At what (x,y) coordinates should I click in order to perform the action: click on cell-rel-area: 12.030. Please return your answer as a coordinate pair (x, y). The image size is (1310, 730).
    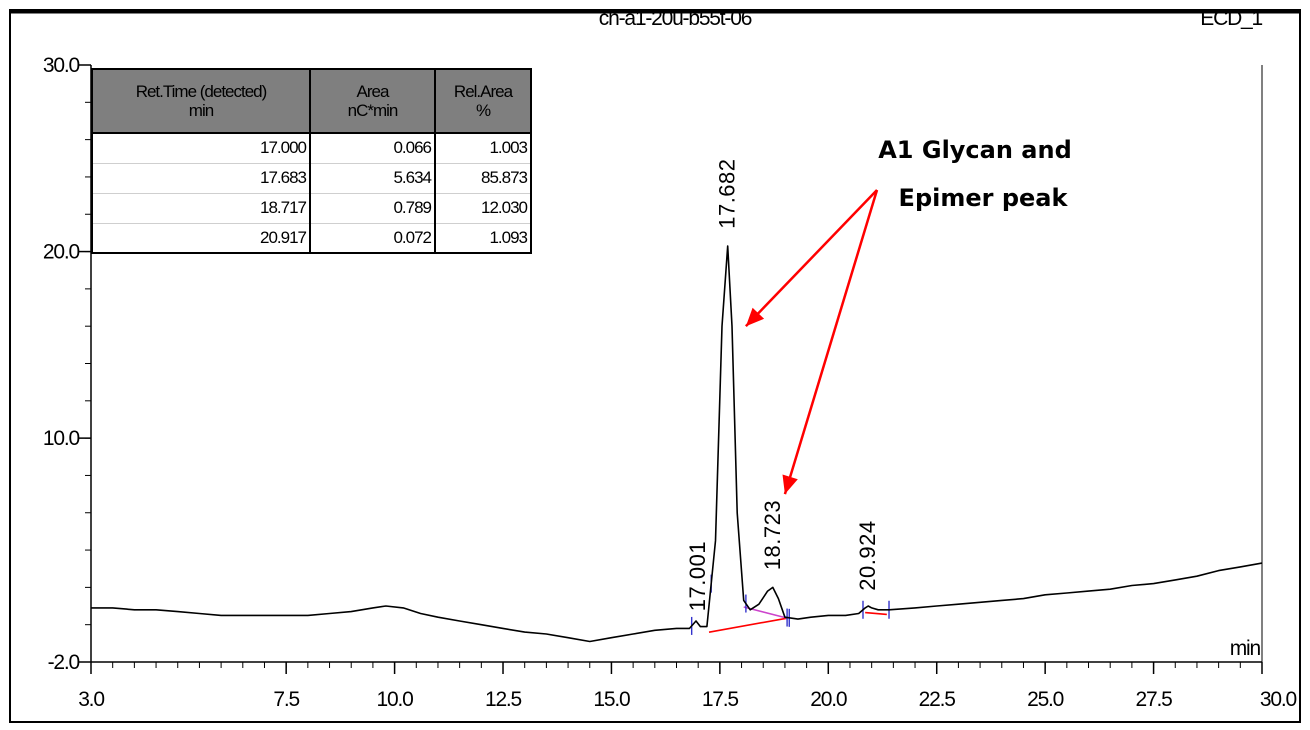
    Looking at the image, I should click on (483, 208).